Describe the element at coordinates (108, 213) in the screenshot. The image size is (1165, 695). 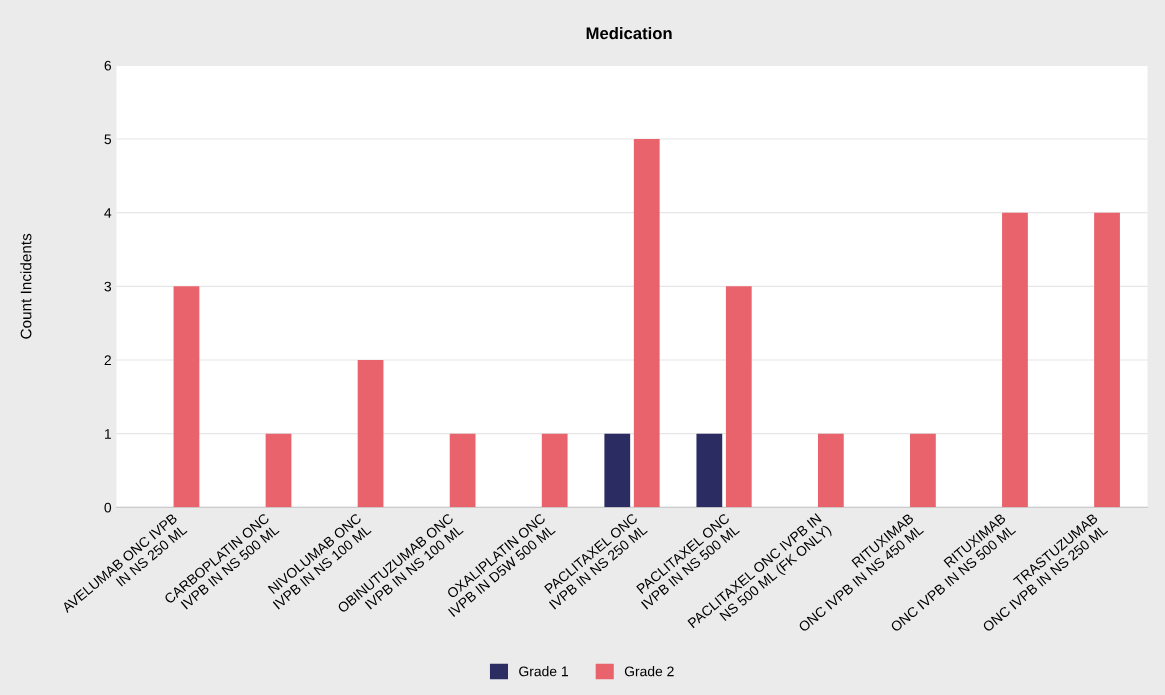
I see `y-tick-label: 4` at that location.